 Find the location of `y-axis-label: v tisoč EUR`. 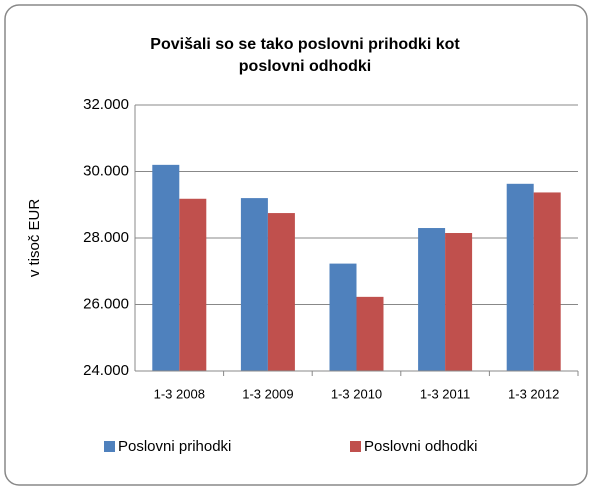

y-axis-label: v tisoč EUR is located at coordinates (34, 238).